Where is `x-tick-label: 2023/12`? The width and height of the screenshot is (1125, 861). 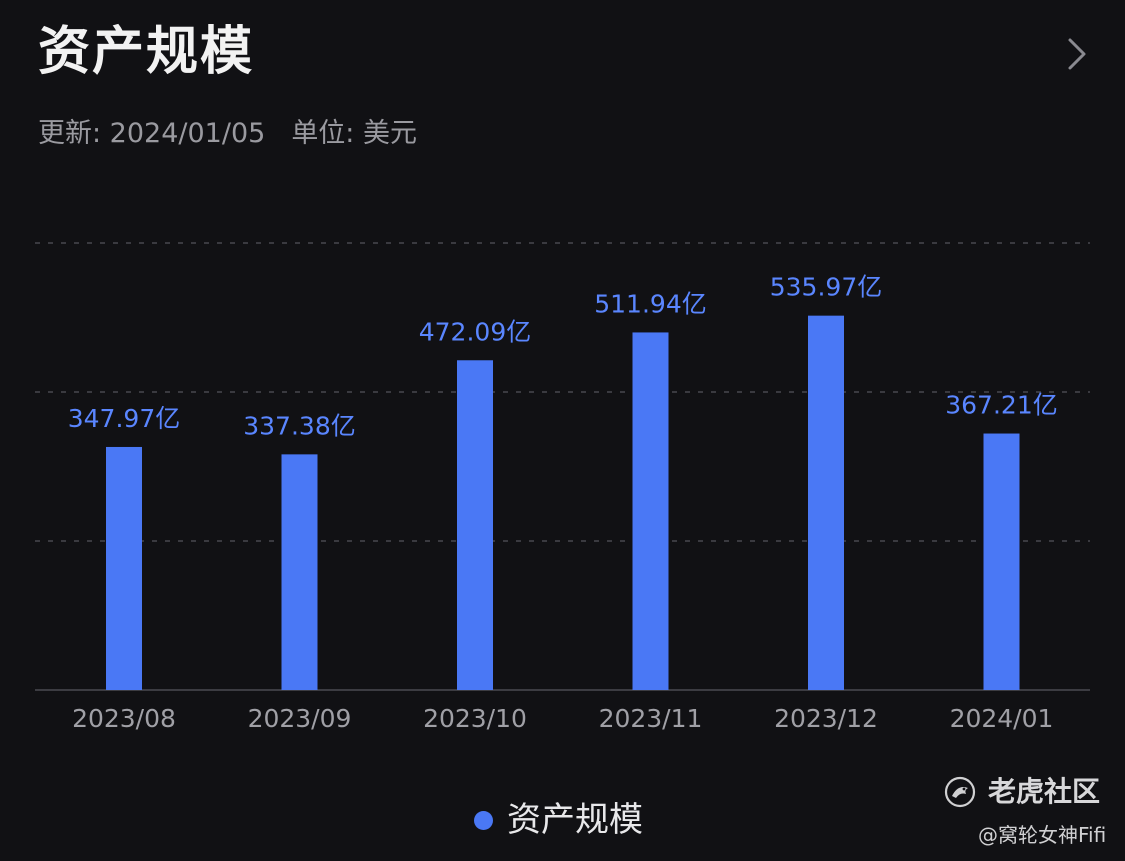 x-tick-label: 2023/12 is located at coordinates (826, 718).